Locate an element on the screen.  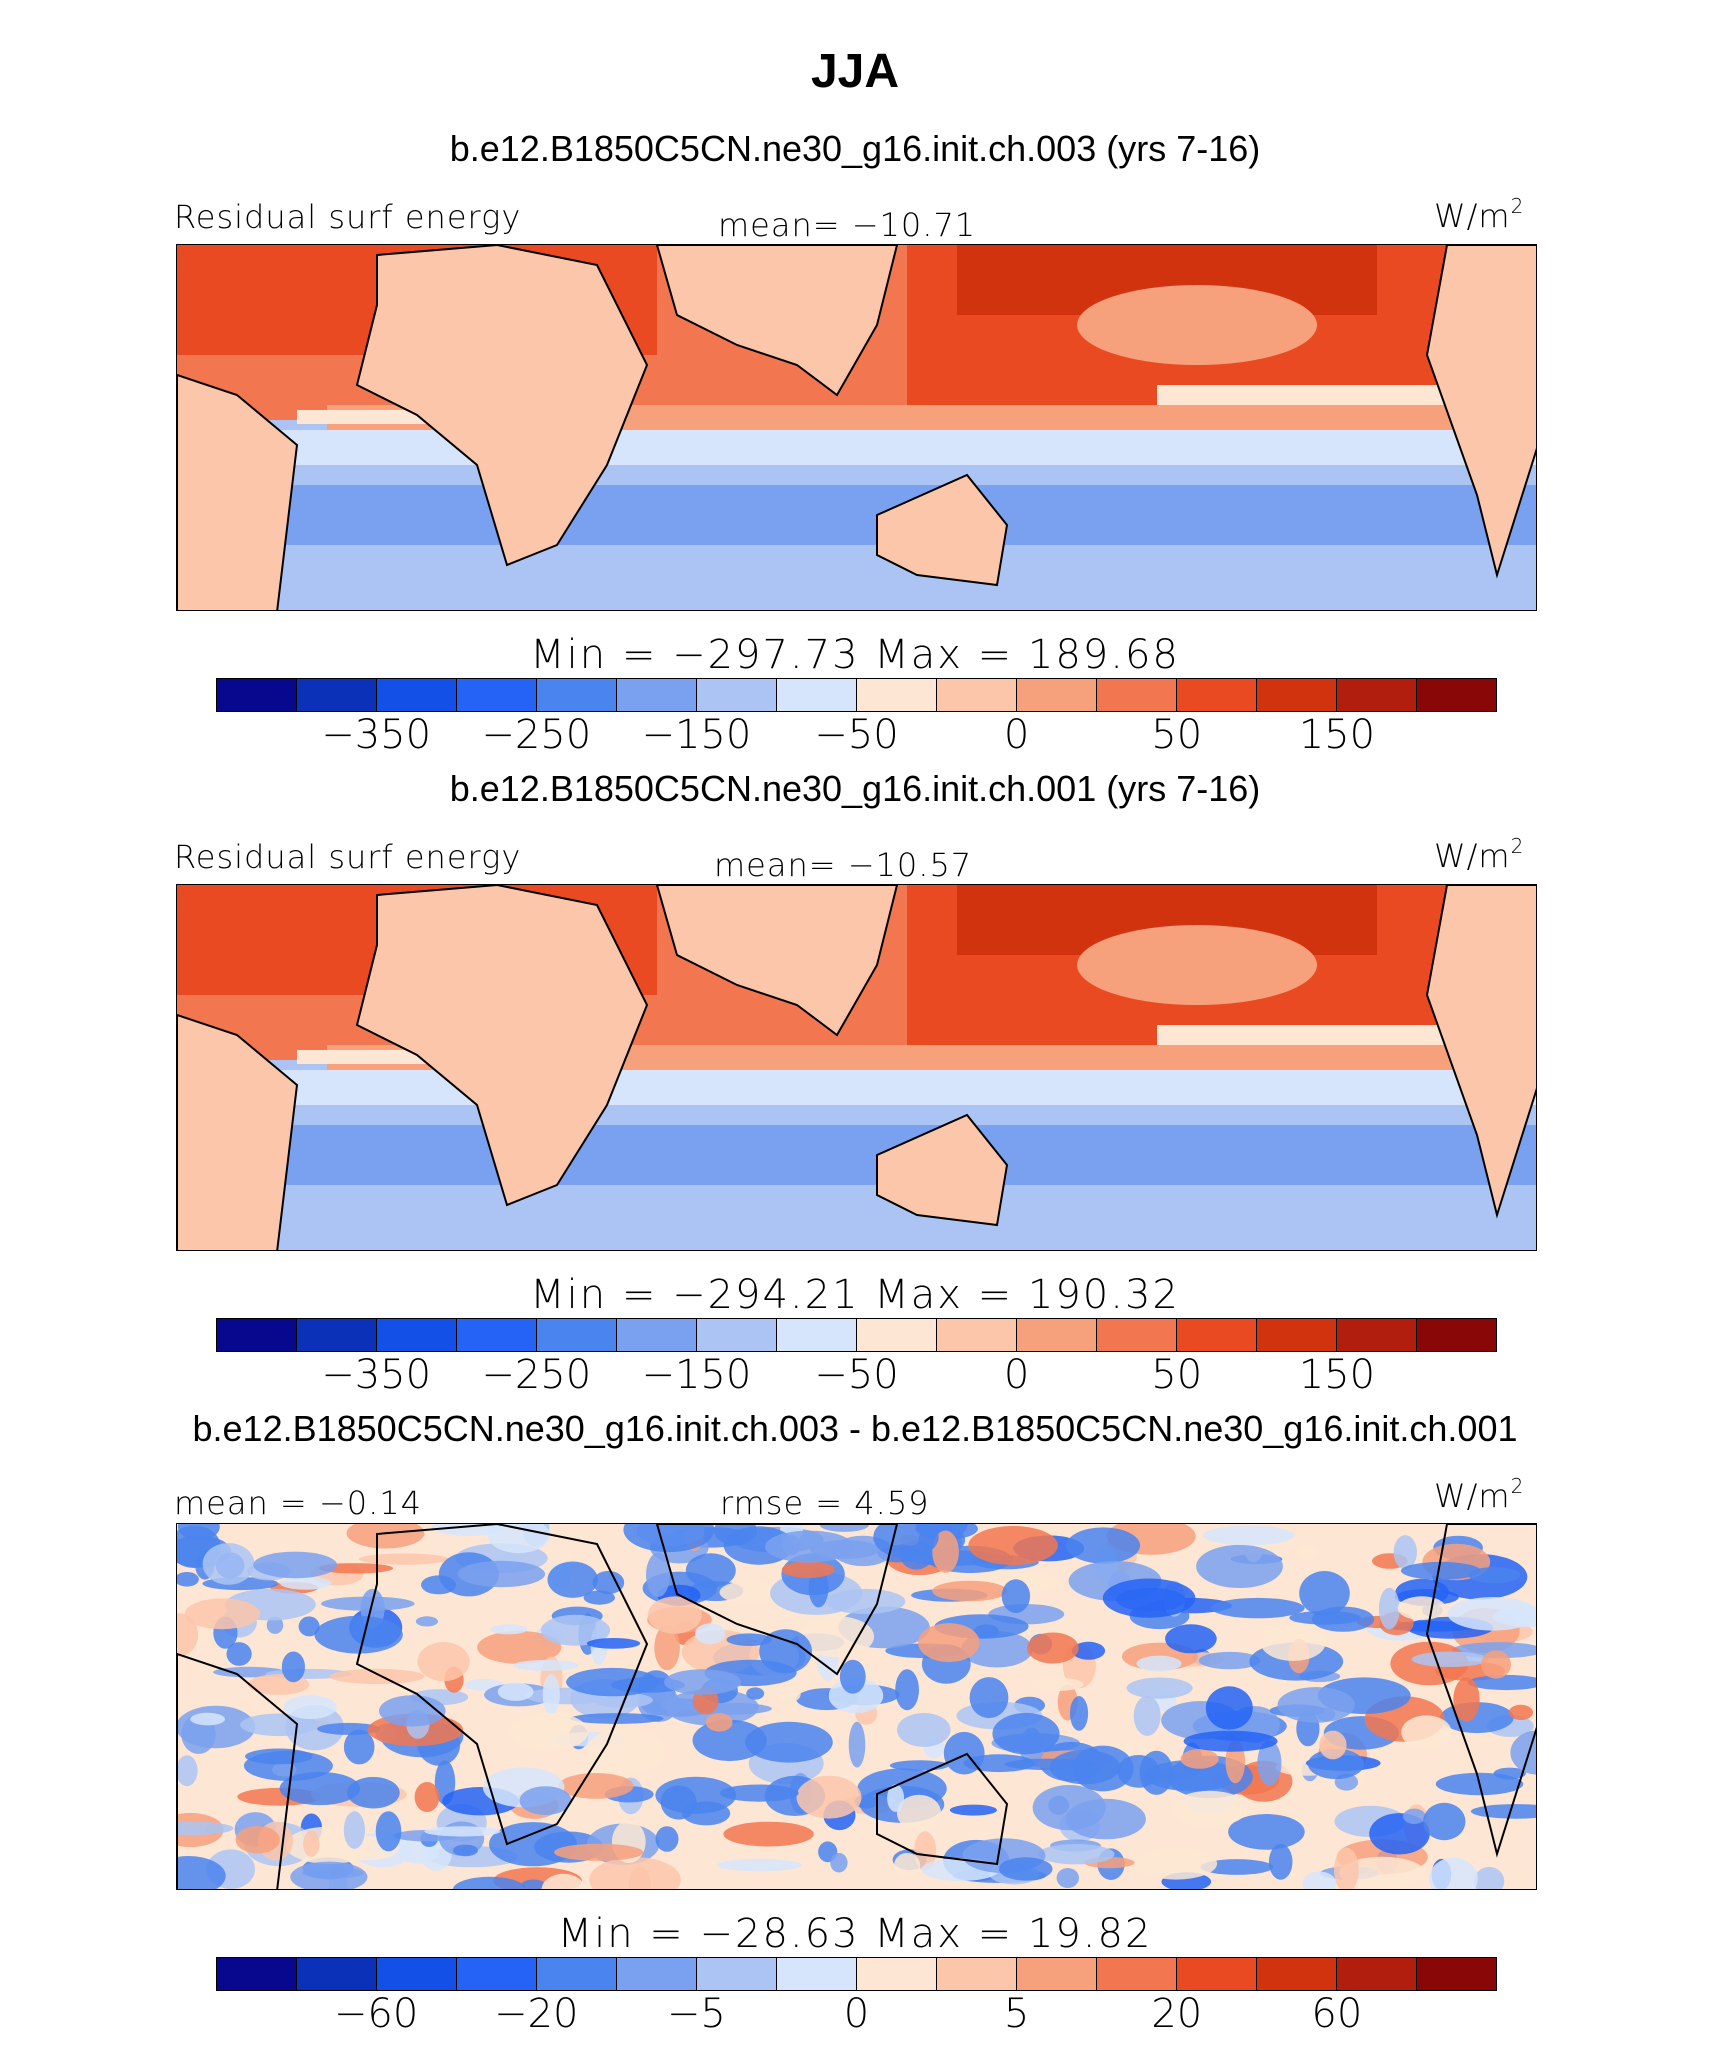
panel-1-colorbar-tick-label: −150 is located at coordinates (696, 735).